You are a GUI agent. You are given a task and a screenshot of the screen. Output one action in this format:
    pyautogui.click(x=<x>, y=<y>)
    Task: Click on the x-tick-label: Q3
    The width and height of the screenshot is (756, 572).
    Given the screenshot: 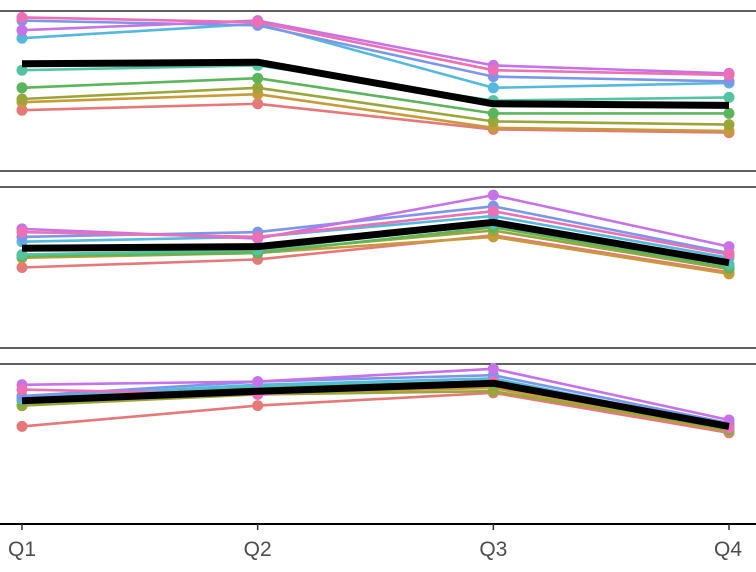 What is the action you would take?
    pyautogui.click(x=493, y=549)
    